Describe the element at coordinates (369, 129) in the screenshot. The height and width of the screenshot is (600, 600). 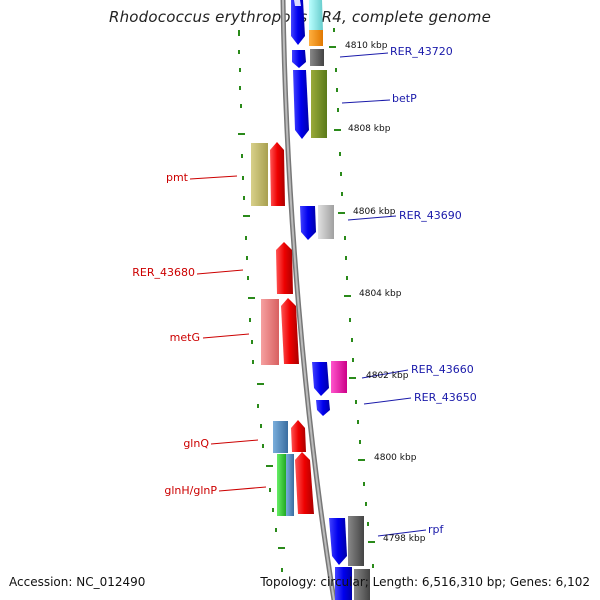
I see `kbp-label: 4808 kbp` at that location.